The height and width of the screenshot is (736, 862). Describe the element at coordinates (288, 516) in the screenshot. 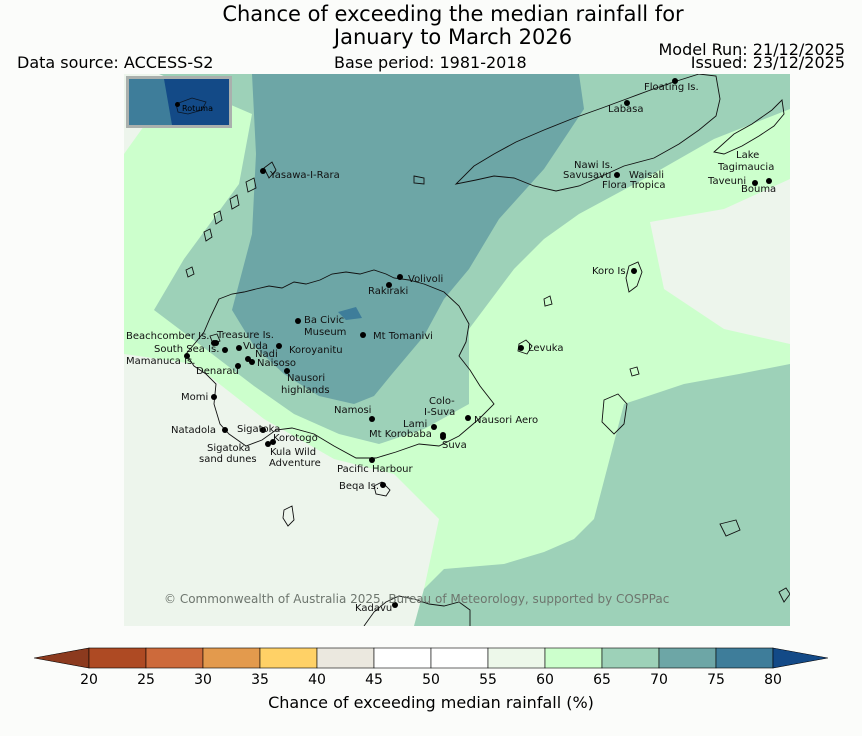

I see `vatulele-coast` at that location.